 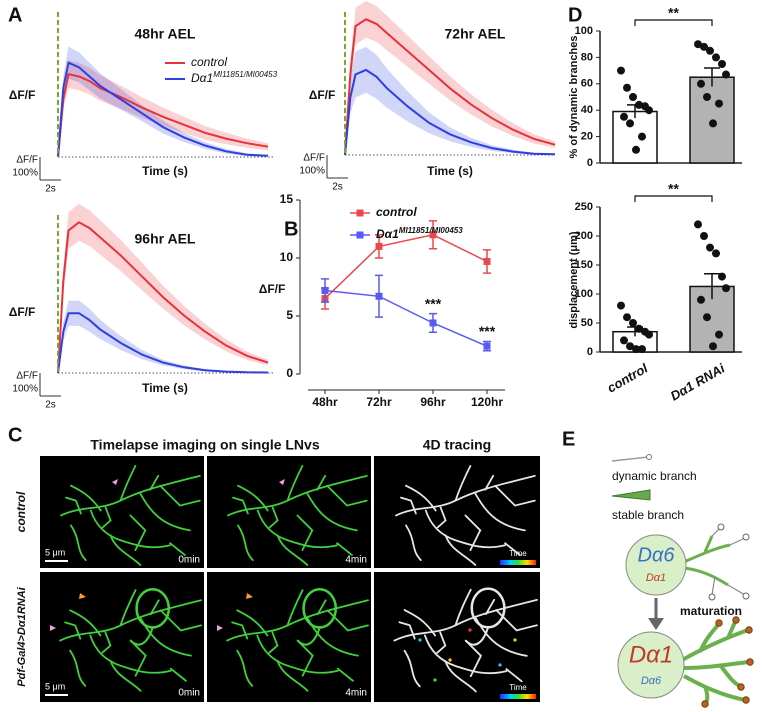 I want to click on x-tick-label: 72hr, so click(x=379, y=402).